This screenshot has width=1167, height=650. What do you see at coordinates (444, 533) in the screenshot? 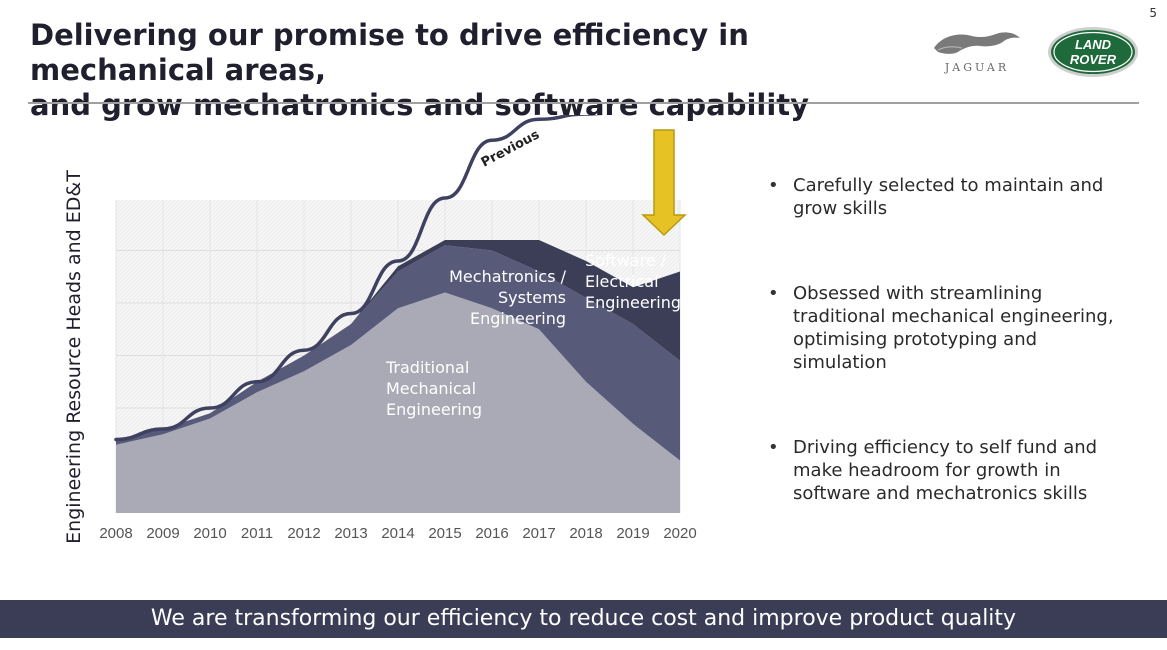
I see `x-tick-label: 2015` at bounding box center [444, 533].